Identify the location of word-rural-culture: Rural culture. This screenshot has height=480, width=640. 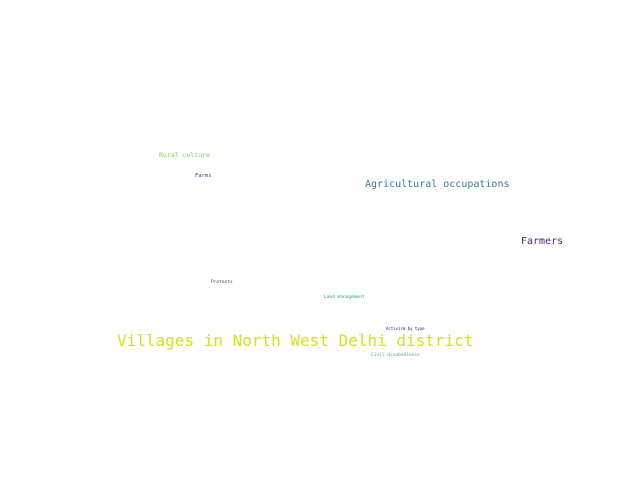
(184, 155).